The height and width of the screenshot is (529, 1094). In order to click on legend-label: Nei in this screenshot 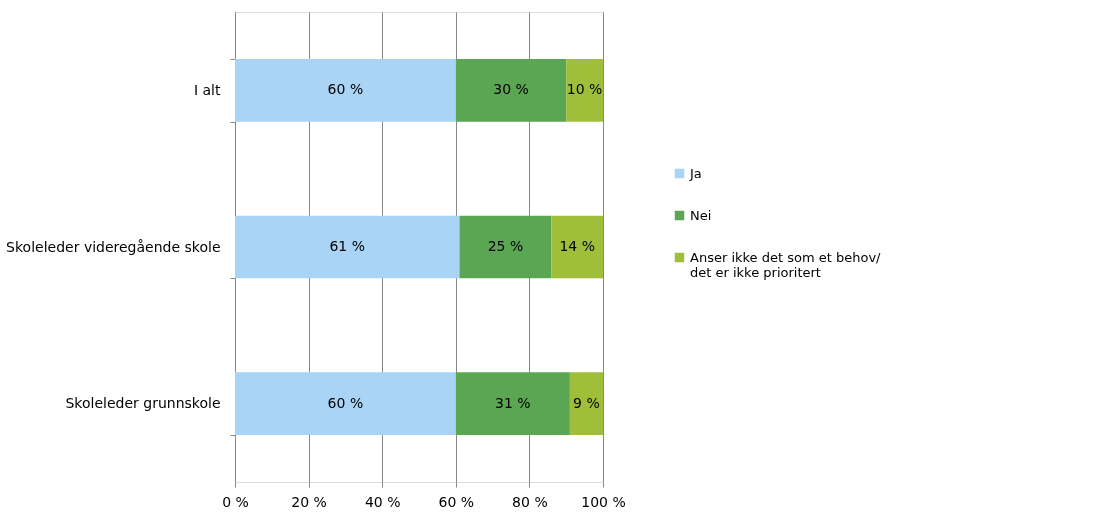, I will do `click(701, 215)`.